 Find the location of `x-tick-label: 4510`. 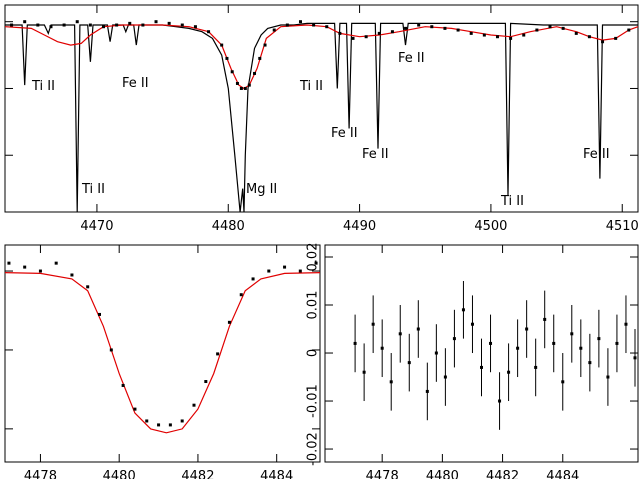

x-tick-label: 4510 is located at coordinates (622, 226).